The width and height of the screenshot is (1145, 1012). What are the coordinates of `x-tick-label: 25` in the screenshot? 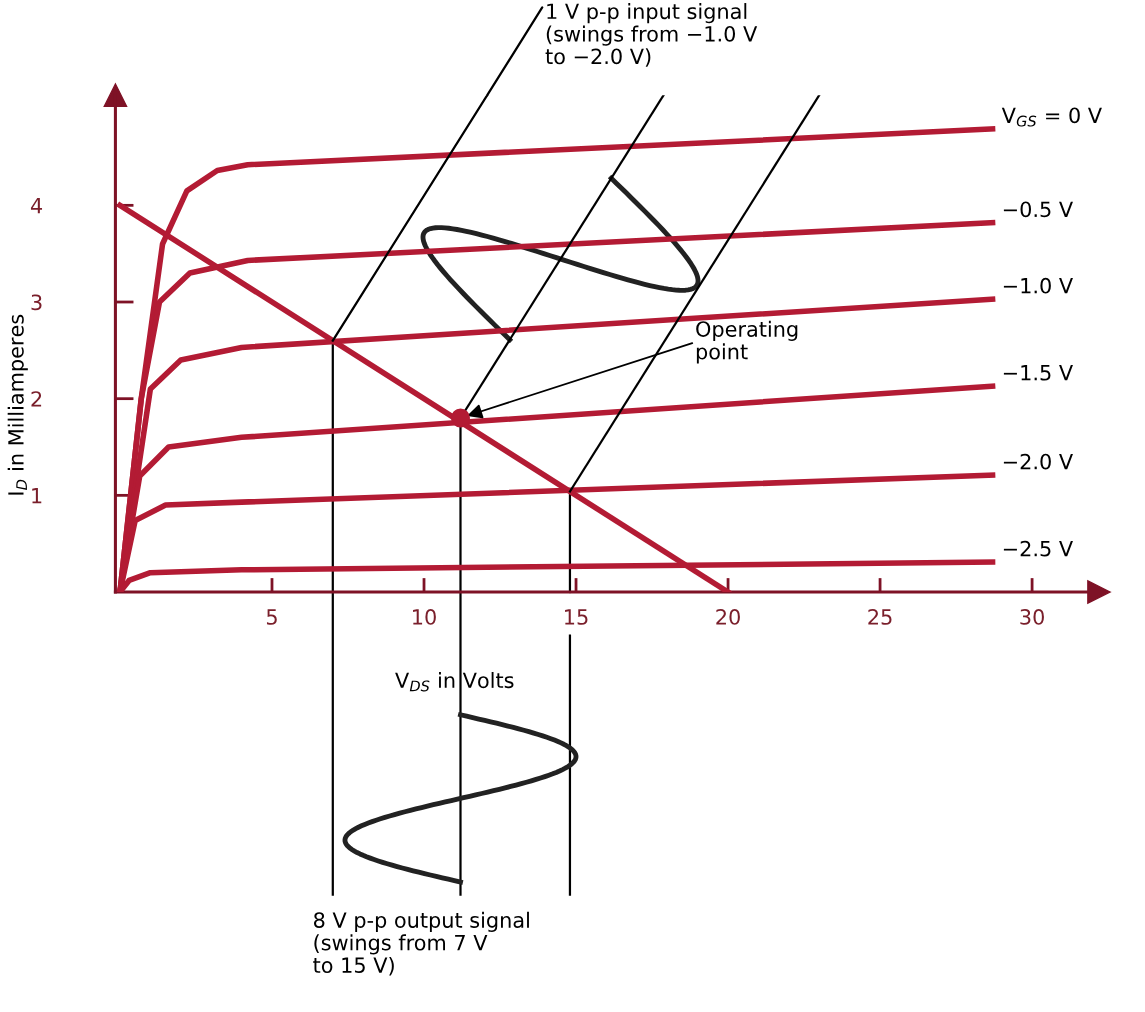 It's located at (880, 617).